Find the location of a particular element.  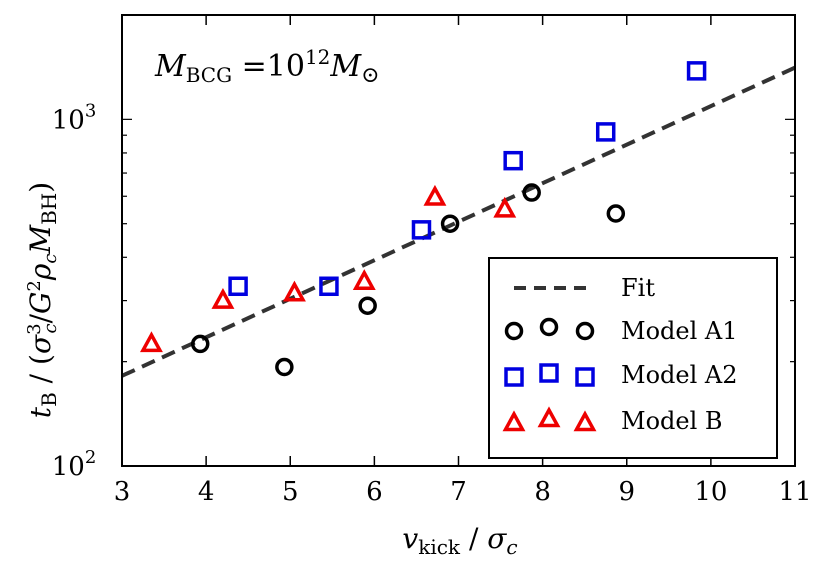

legend: Fit Model A1 Model A2 Model B is located at coordinates (633, 358).